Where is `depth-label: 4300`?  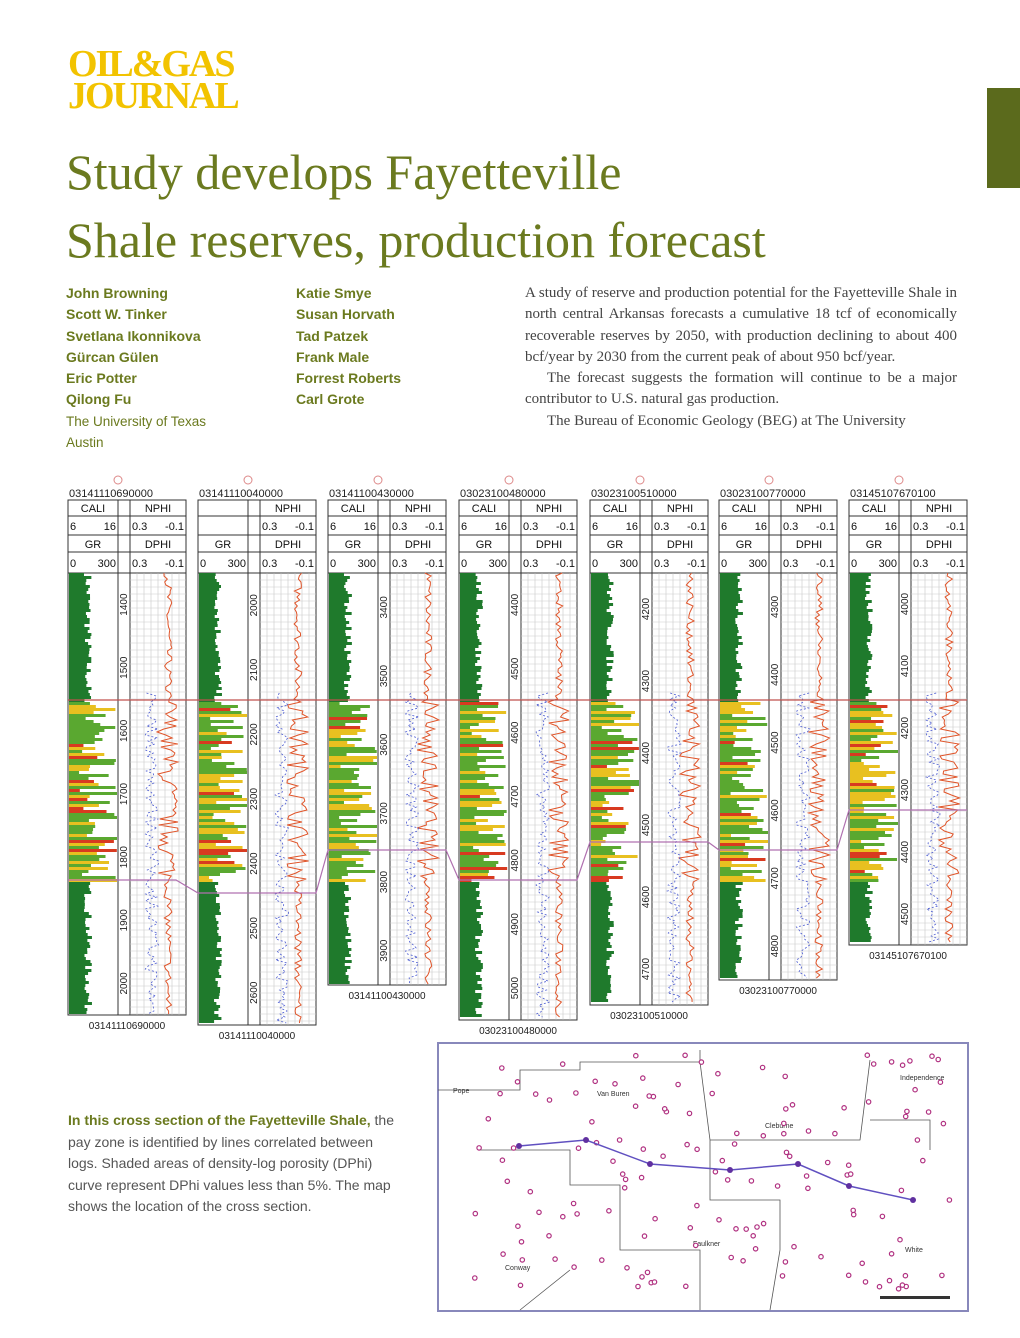 depth-label: 4300 is located at coordinates (775, 606).